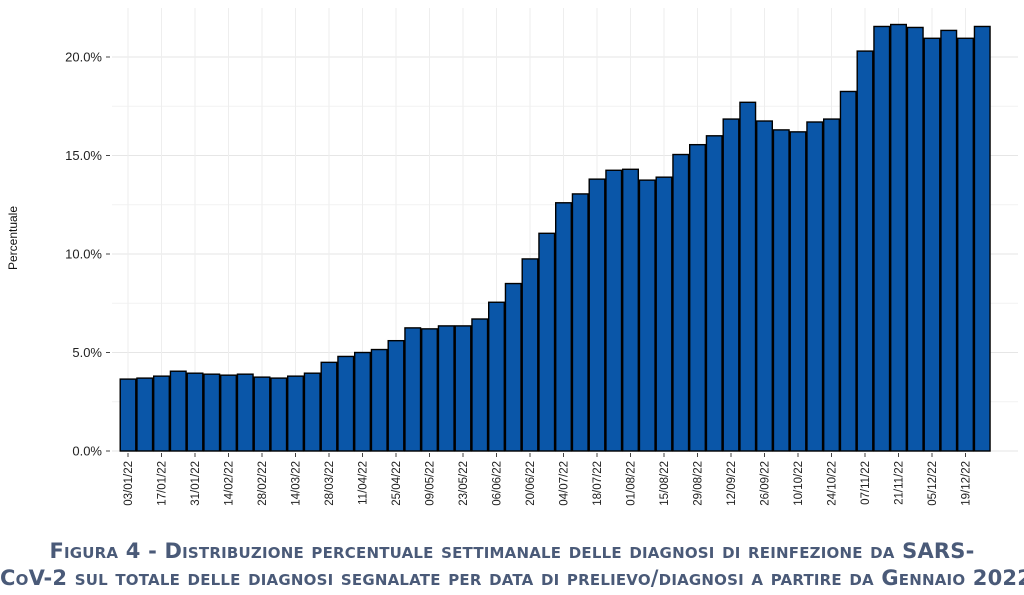 The width and height of the screenshot is (1024, 595). Describe the element at coordinates (464, 483) in the screenshot. I see `x-tick-label: 23/05/22` at that location.